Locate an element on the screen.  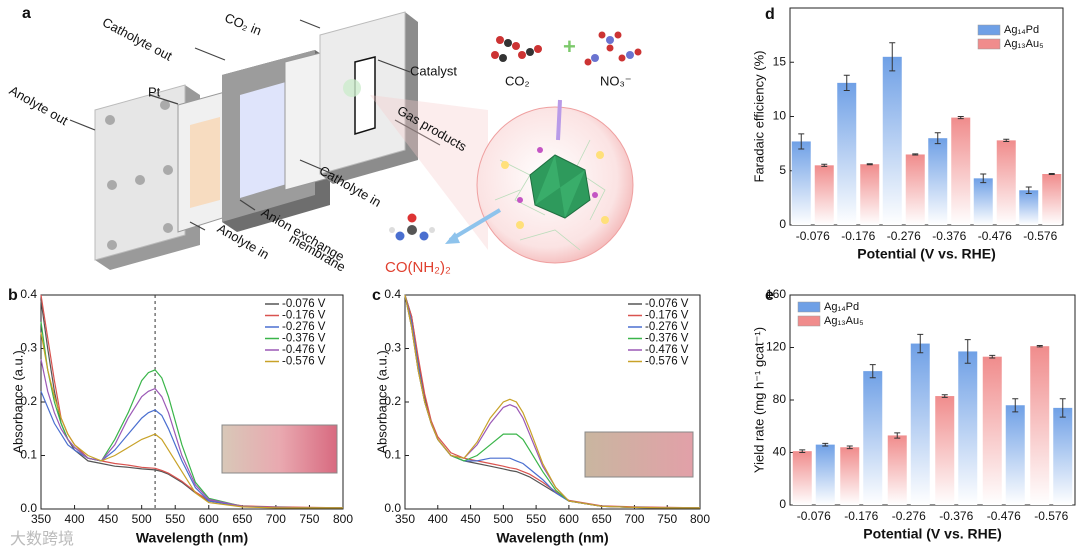
x-tick-label: 650 is located at coordinates (602, 519).